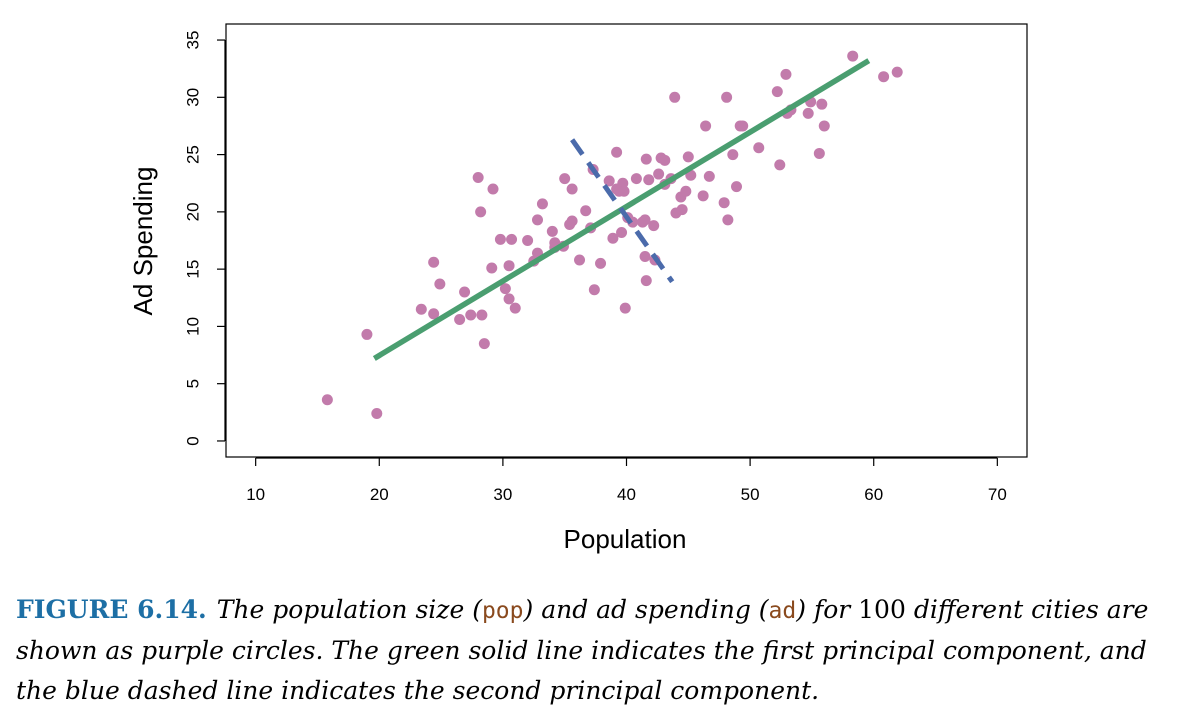  I want to click on y-tick-label: 15, so click(192, 269).